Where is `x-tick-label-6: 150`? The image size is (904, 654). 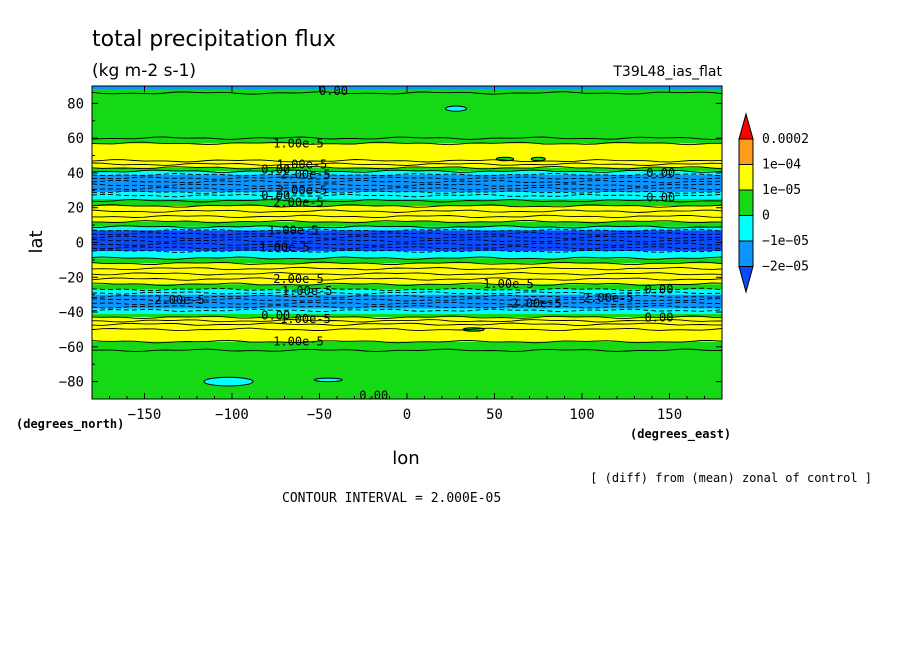 x-tick-label-6: 150 is located at coordinates (669, 415).